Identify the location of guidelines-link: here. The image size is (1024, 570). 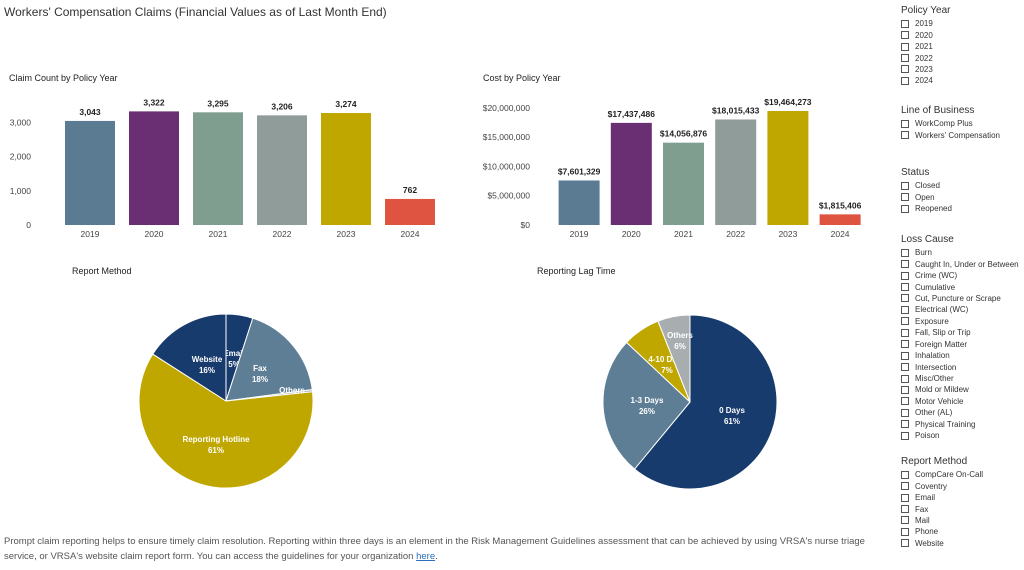
(426, 556).